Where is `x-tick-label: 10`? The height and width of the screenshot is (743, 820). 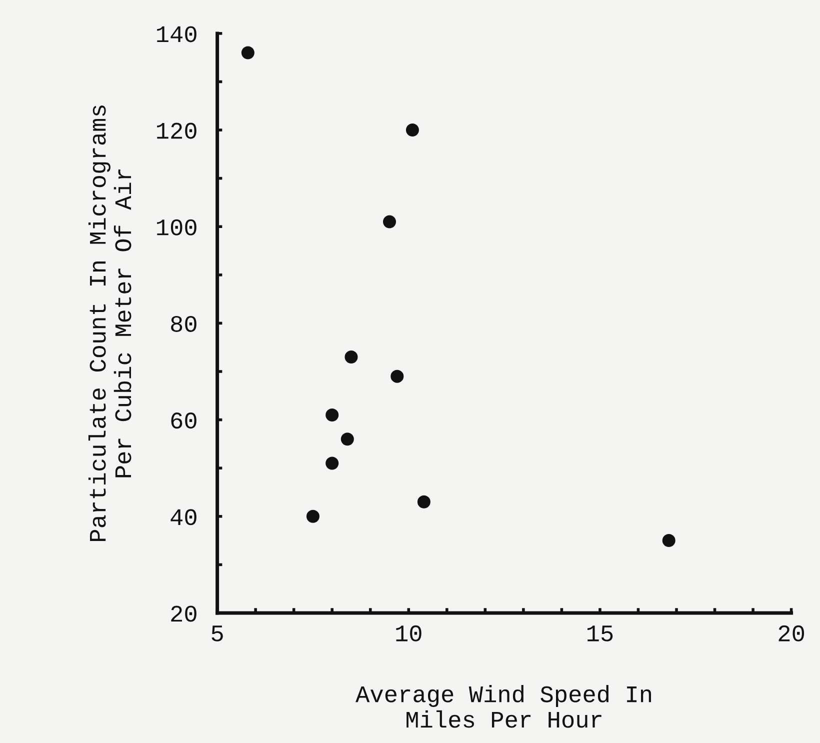 x-tick-label: 10 is located at coordinates (409, 633).